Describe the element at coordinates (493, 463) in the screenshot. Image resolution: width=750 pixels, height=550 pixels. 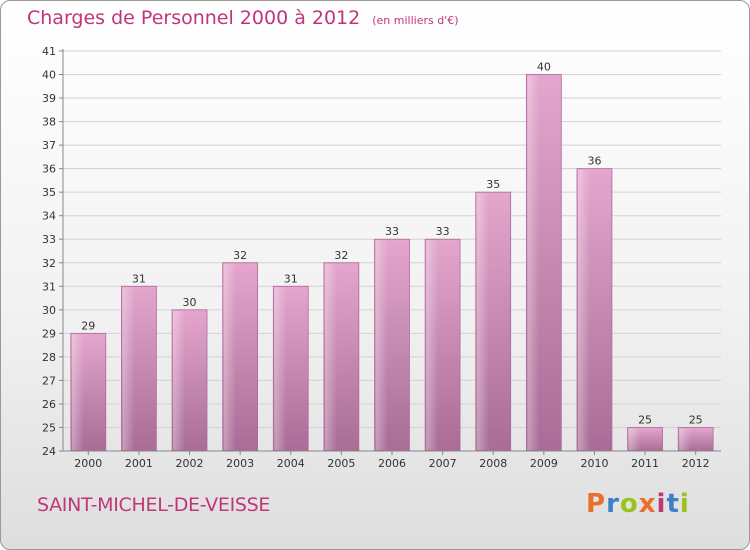
I see `x-tick-label: 2008` at that location.